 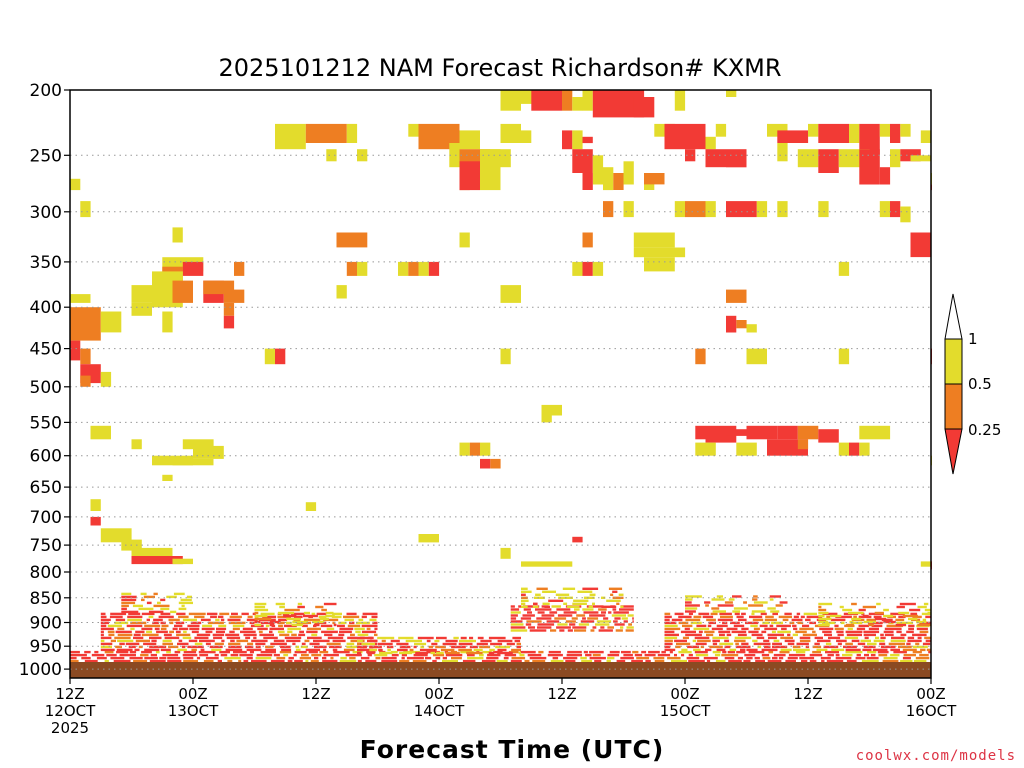 I want to click on y-tick-label-200: 200, so click(x=46, y=91).